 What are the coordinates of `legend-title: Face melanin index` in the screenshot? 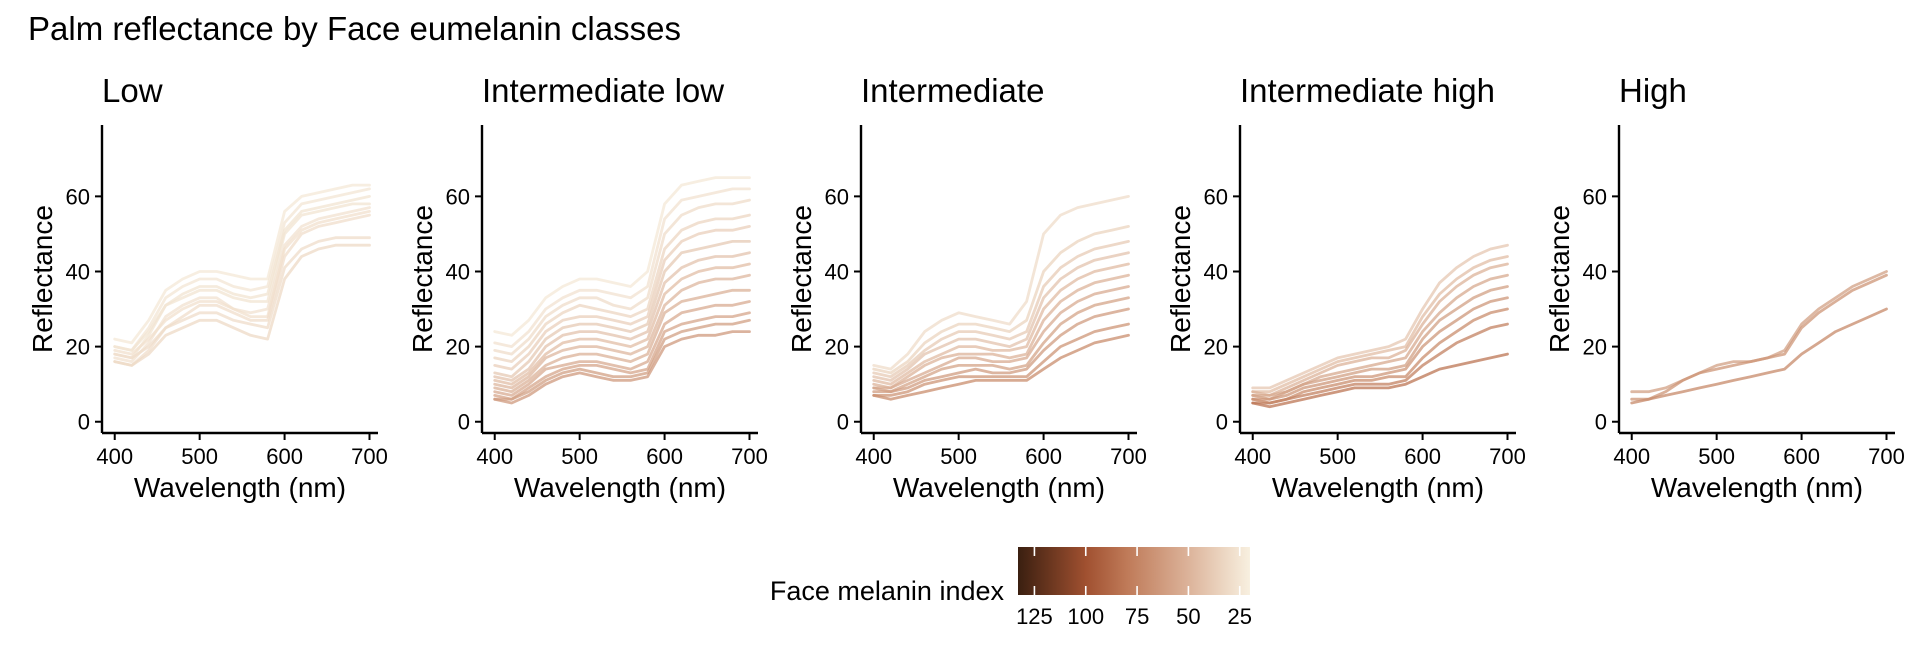 It's located at (887, 591).